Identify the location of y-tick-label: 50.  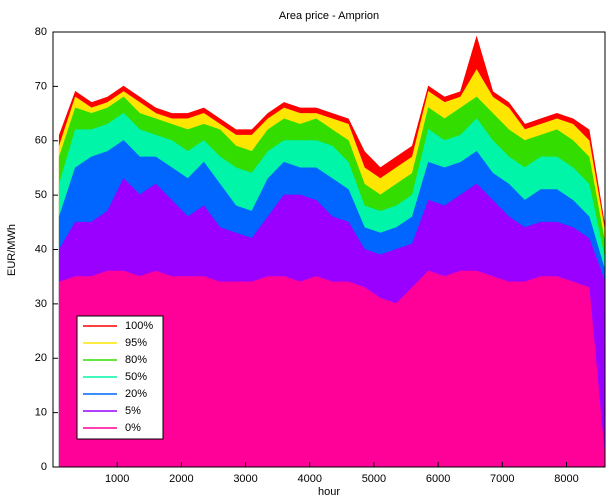
(41, 195).